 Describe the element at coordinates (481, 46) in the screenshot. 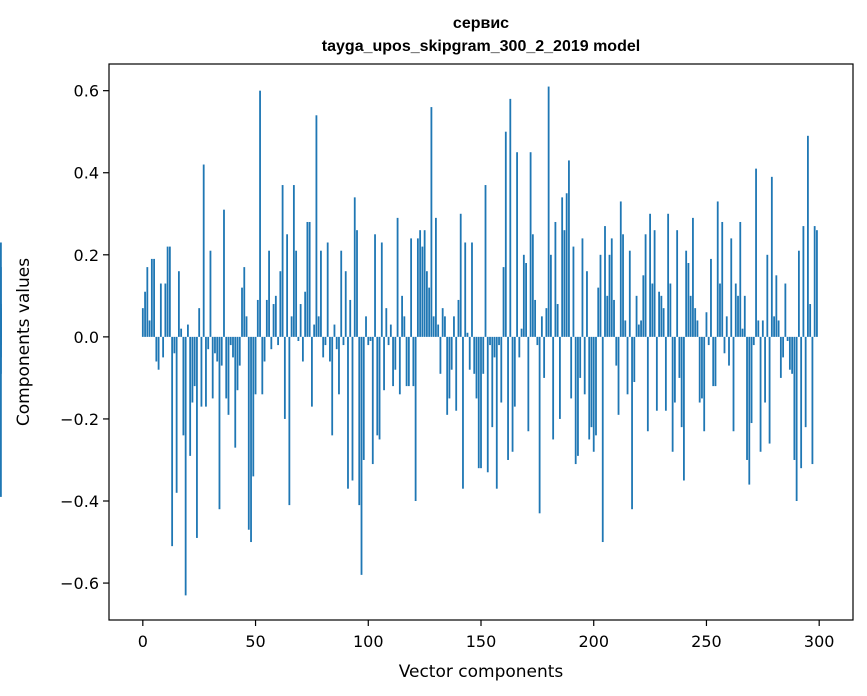

I see `chart-title-line-2: tayga_upos_skipgram_300_2_2019 model` at that location.